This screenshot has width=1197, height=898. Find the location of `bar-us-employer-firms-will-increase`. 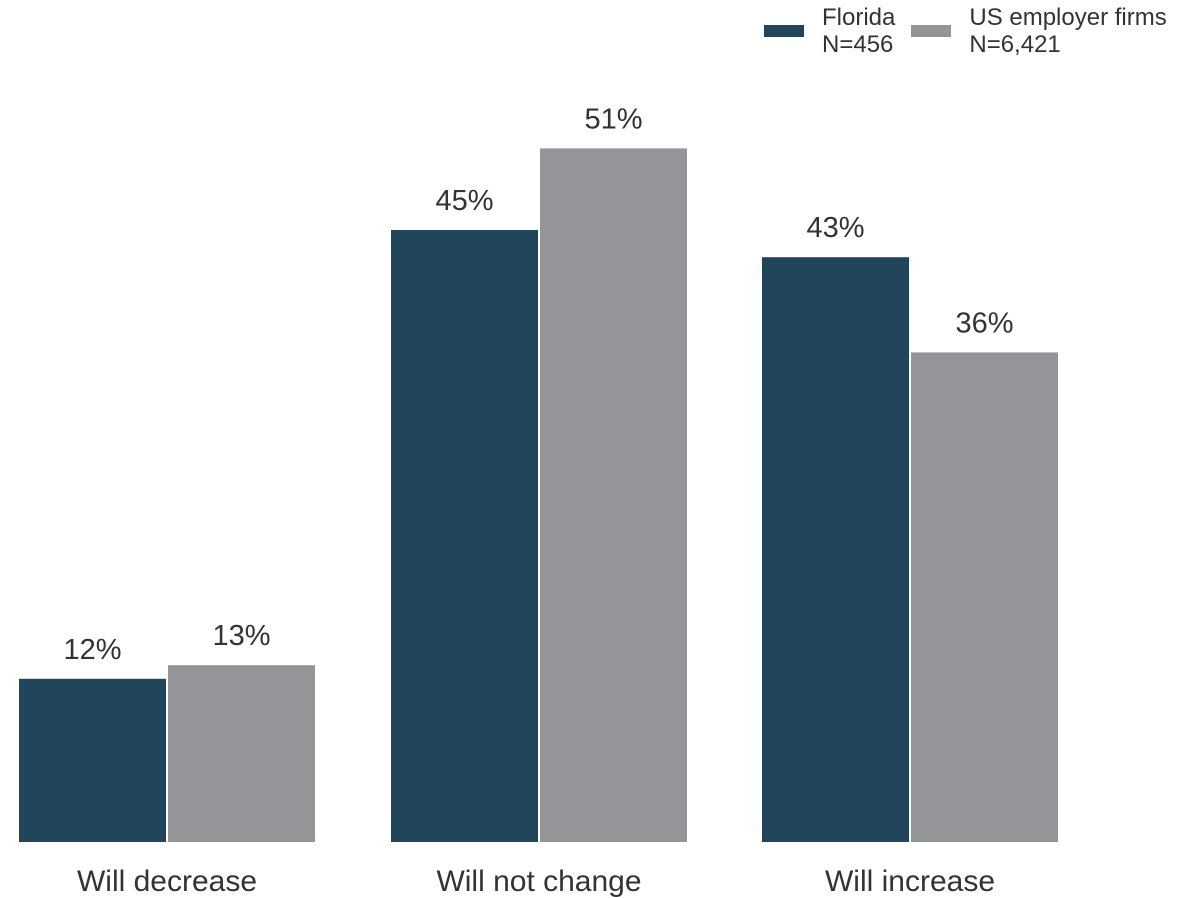

bar-us-employer-firms-will-increase is located at coordinates (984, 597).